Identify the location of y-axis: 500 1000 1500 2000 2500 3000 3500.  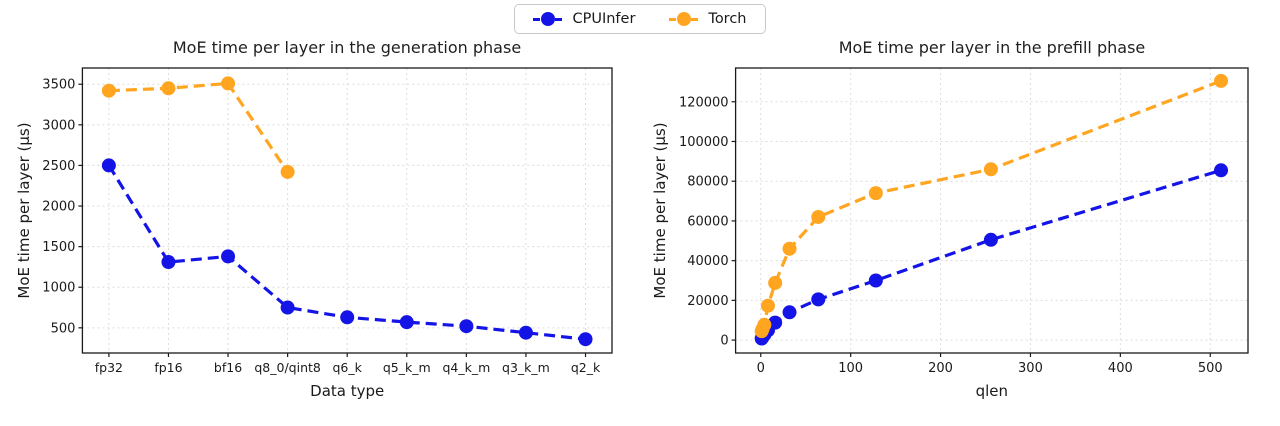
(62, 207).